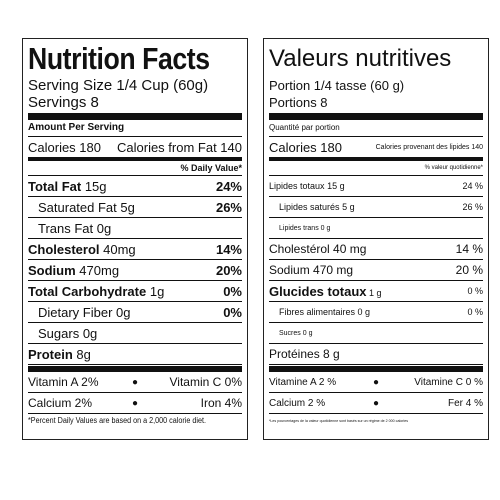 The height and width of the screenshot is (500, 500). Describe the element at coordinates (135, 333) in the screenshot. I see `nutrient-row: Sugars 0g` at that location.